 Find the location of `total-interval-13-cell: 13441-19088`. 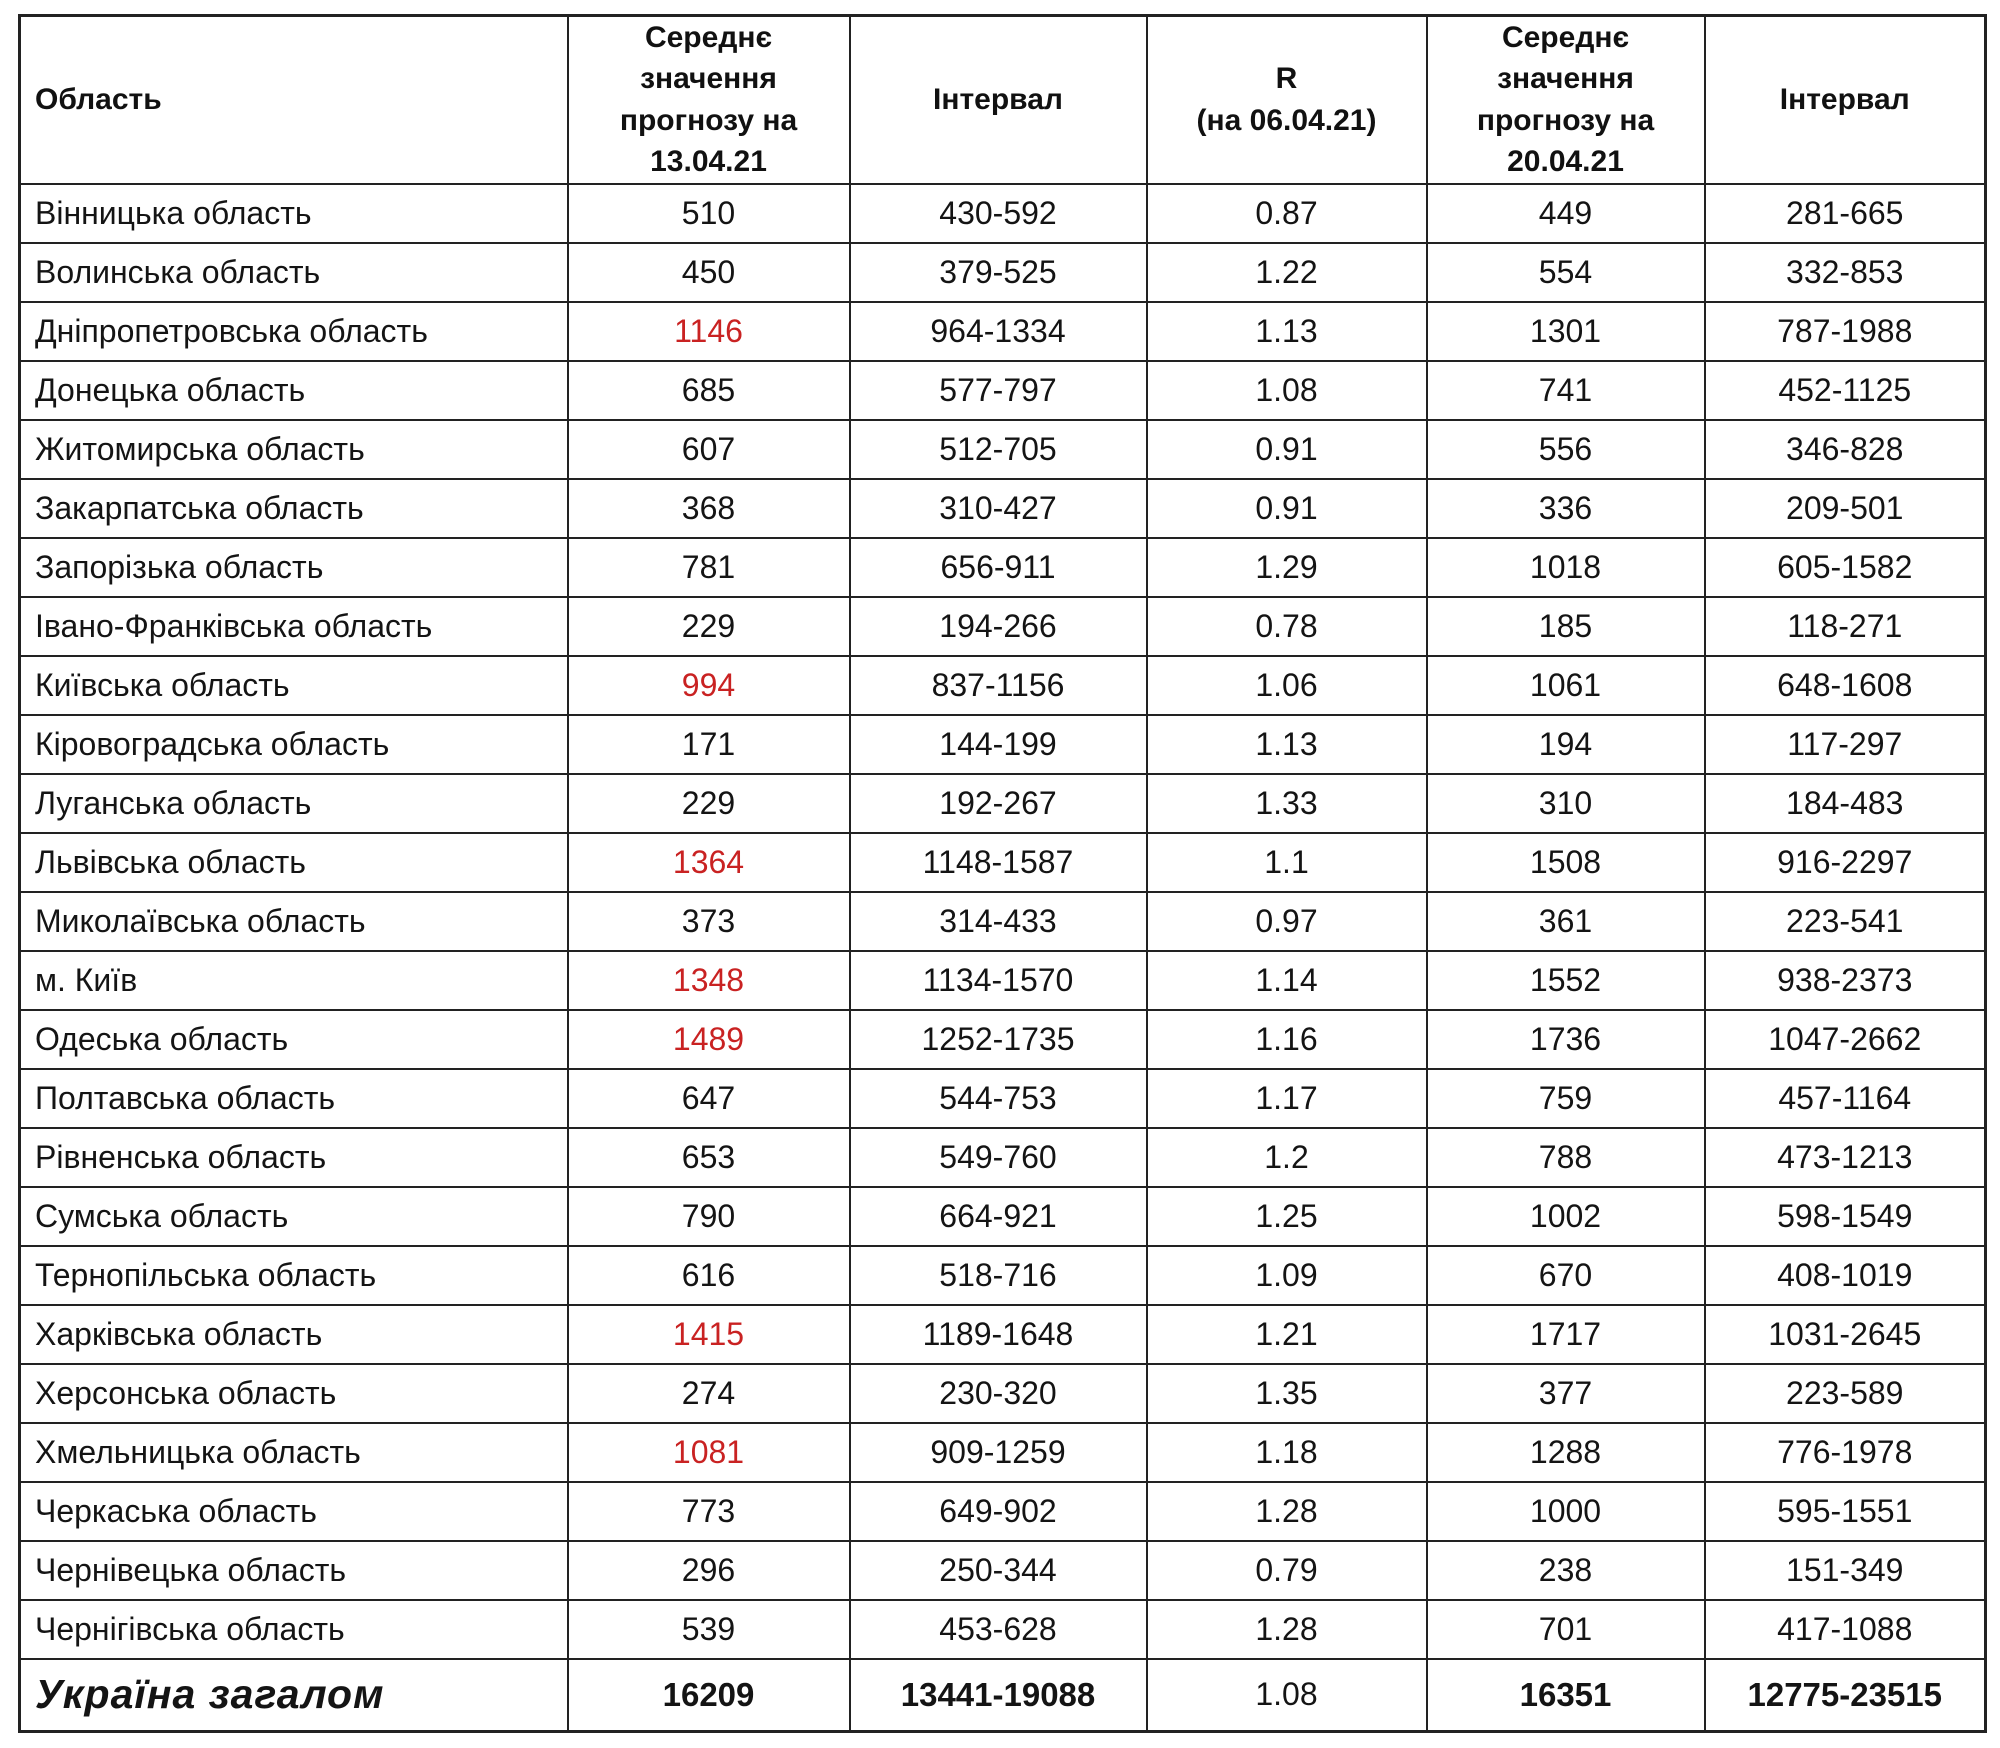

total-interval-13-cell: 13441-19088 is located at coordinates (998, 1695).